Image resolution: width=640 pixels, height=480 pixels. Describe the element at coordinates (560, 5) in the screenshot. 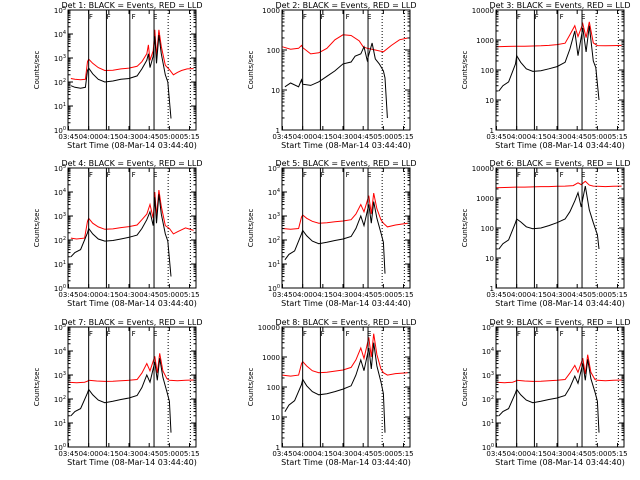

I see `panel-title: Det 3: BLACK = Events, RED = LLD` at that location.